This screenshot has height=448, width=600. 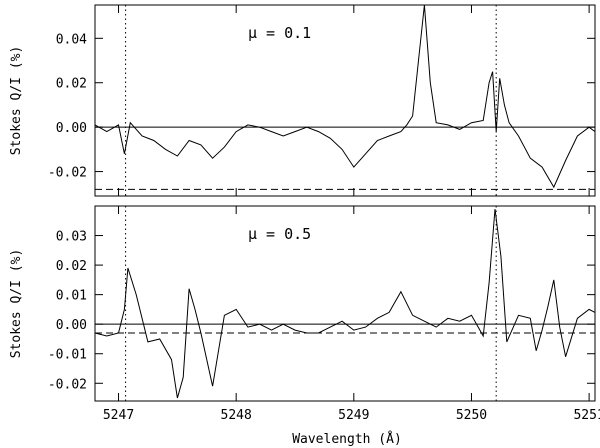 I want to click on panel-label: μ = 0.1, so click(x=279, y=33).